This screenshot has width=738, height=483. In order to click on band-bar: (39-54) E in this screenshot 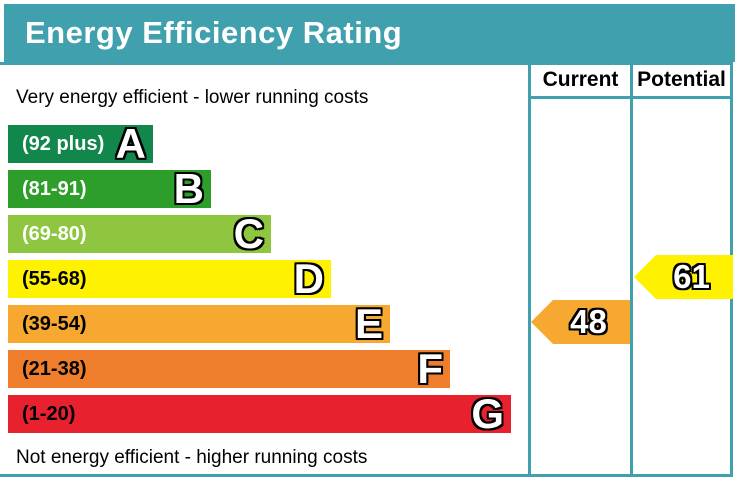, I will do `click(199, 323)`.